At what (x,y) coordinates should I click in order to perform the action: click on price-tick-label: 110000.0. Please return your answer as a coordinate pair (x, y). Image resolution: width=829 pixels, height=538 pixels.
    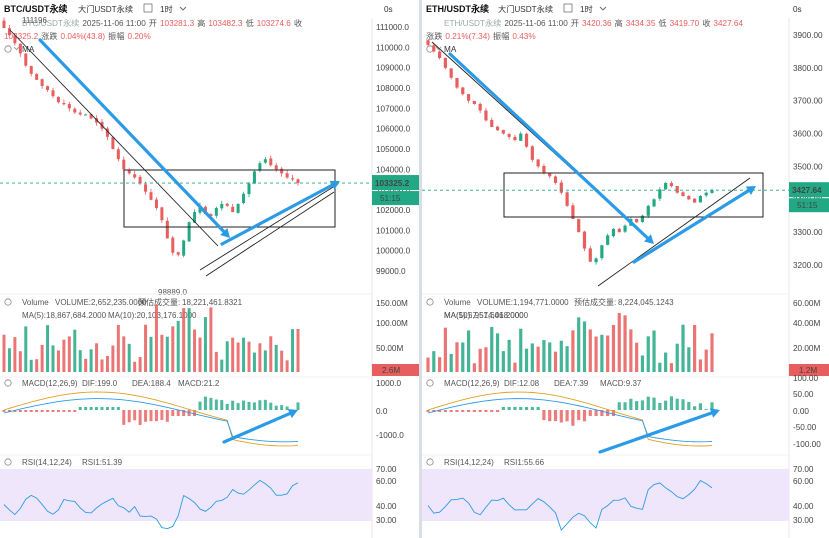
    Looking at the image, I should click on (393, 47).